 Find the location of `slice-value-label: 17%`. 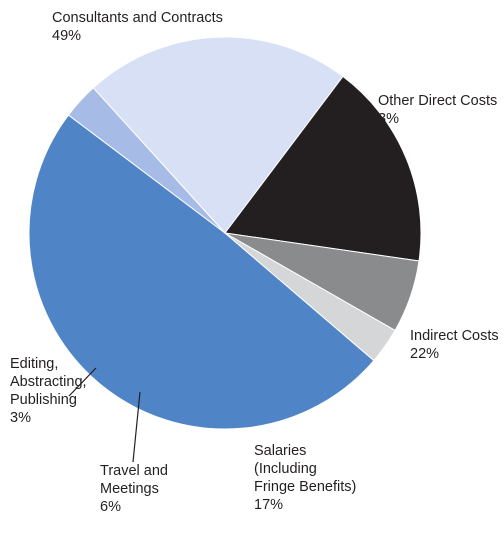

slice-value-label: 17% is located at coordinates (268, 505).